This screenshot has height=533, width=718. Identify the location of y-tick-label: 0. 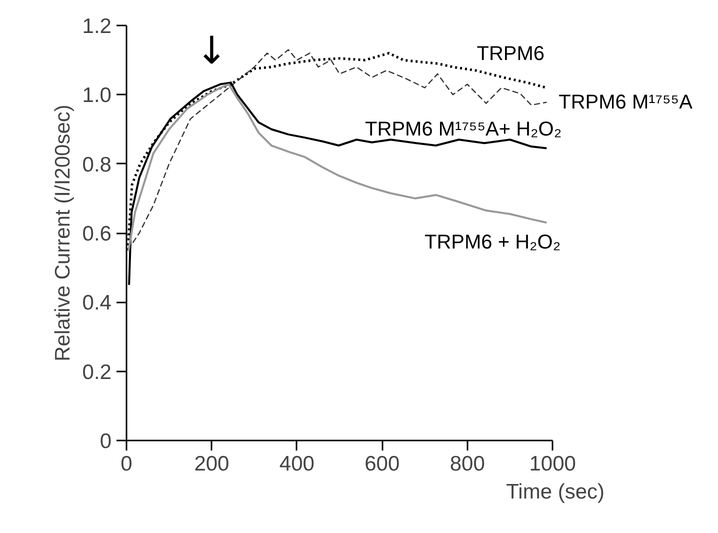
(106, 441).